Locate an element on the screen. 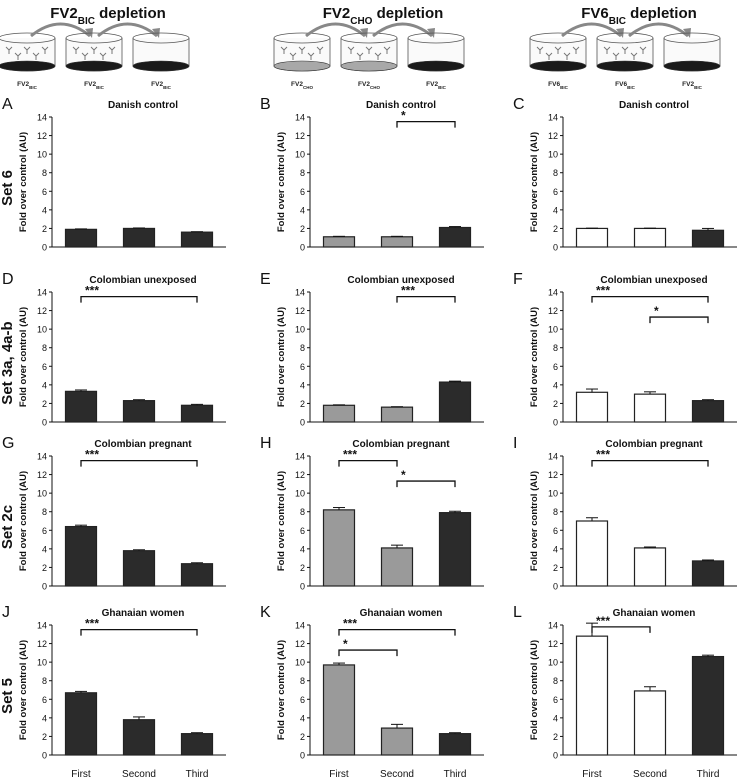 This screenshot has width=742, height=778. panel-letter: I is located at coordinates (515, 443).